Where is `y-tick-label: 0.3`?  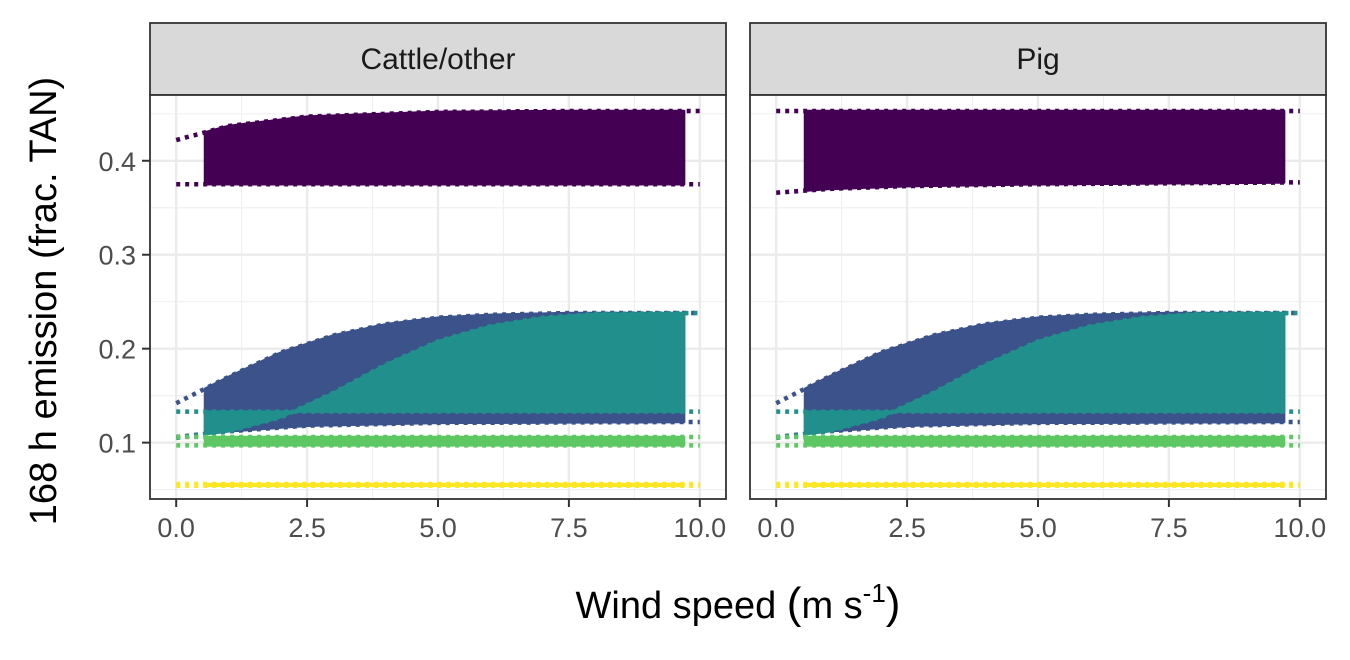 y-tick-label: 0.3 is located at coordinates (117, 256).